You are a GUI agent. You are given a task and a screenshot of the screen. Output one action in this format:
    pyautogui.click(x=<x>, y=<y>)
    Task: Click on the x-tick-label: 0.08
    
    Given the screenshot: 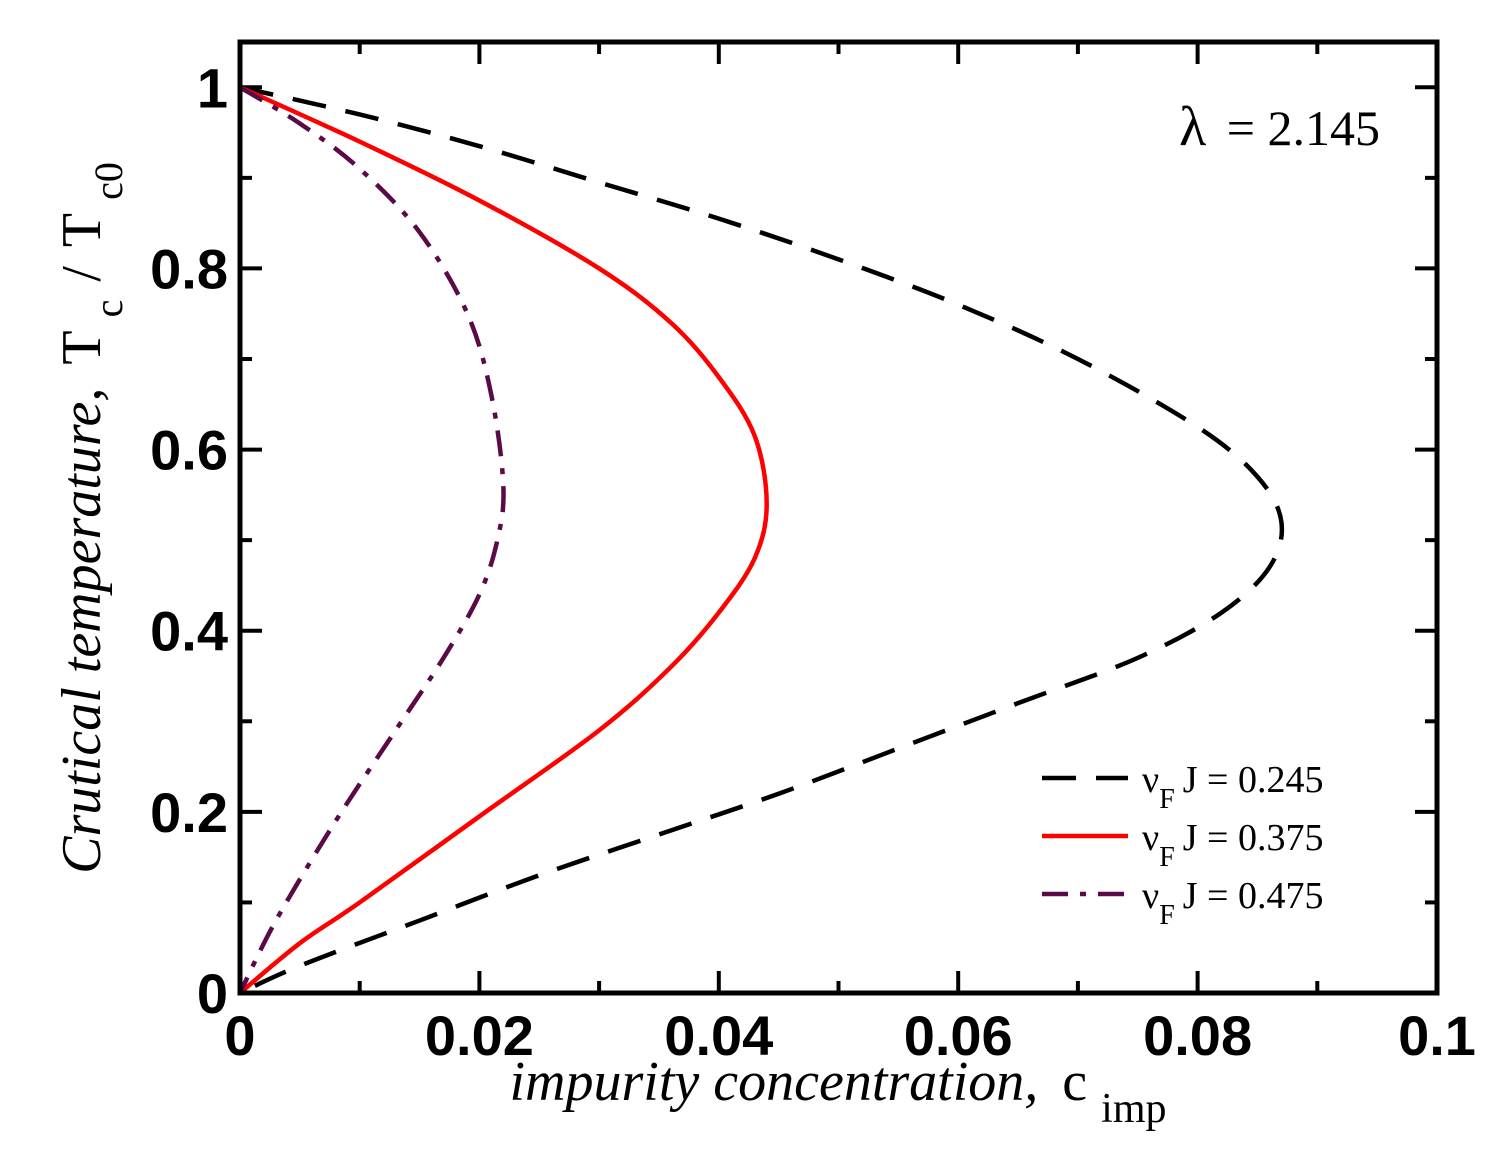 What is the action you would take?
    pyautogui.click(x=1197, y=1035)
    